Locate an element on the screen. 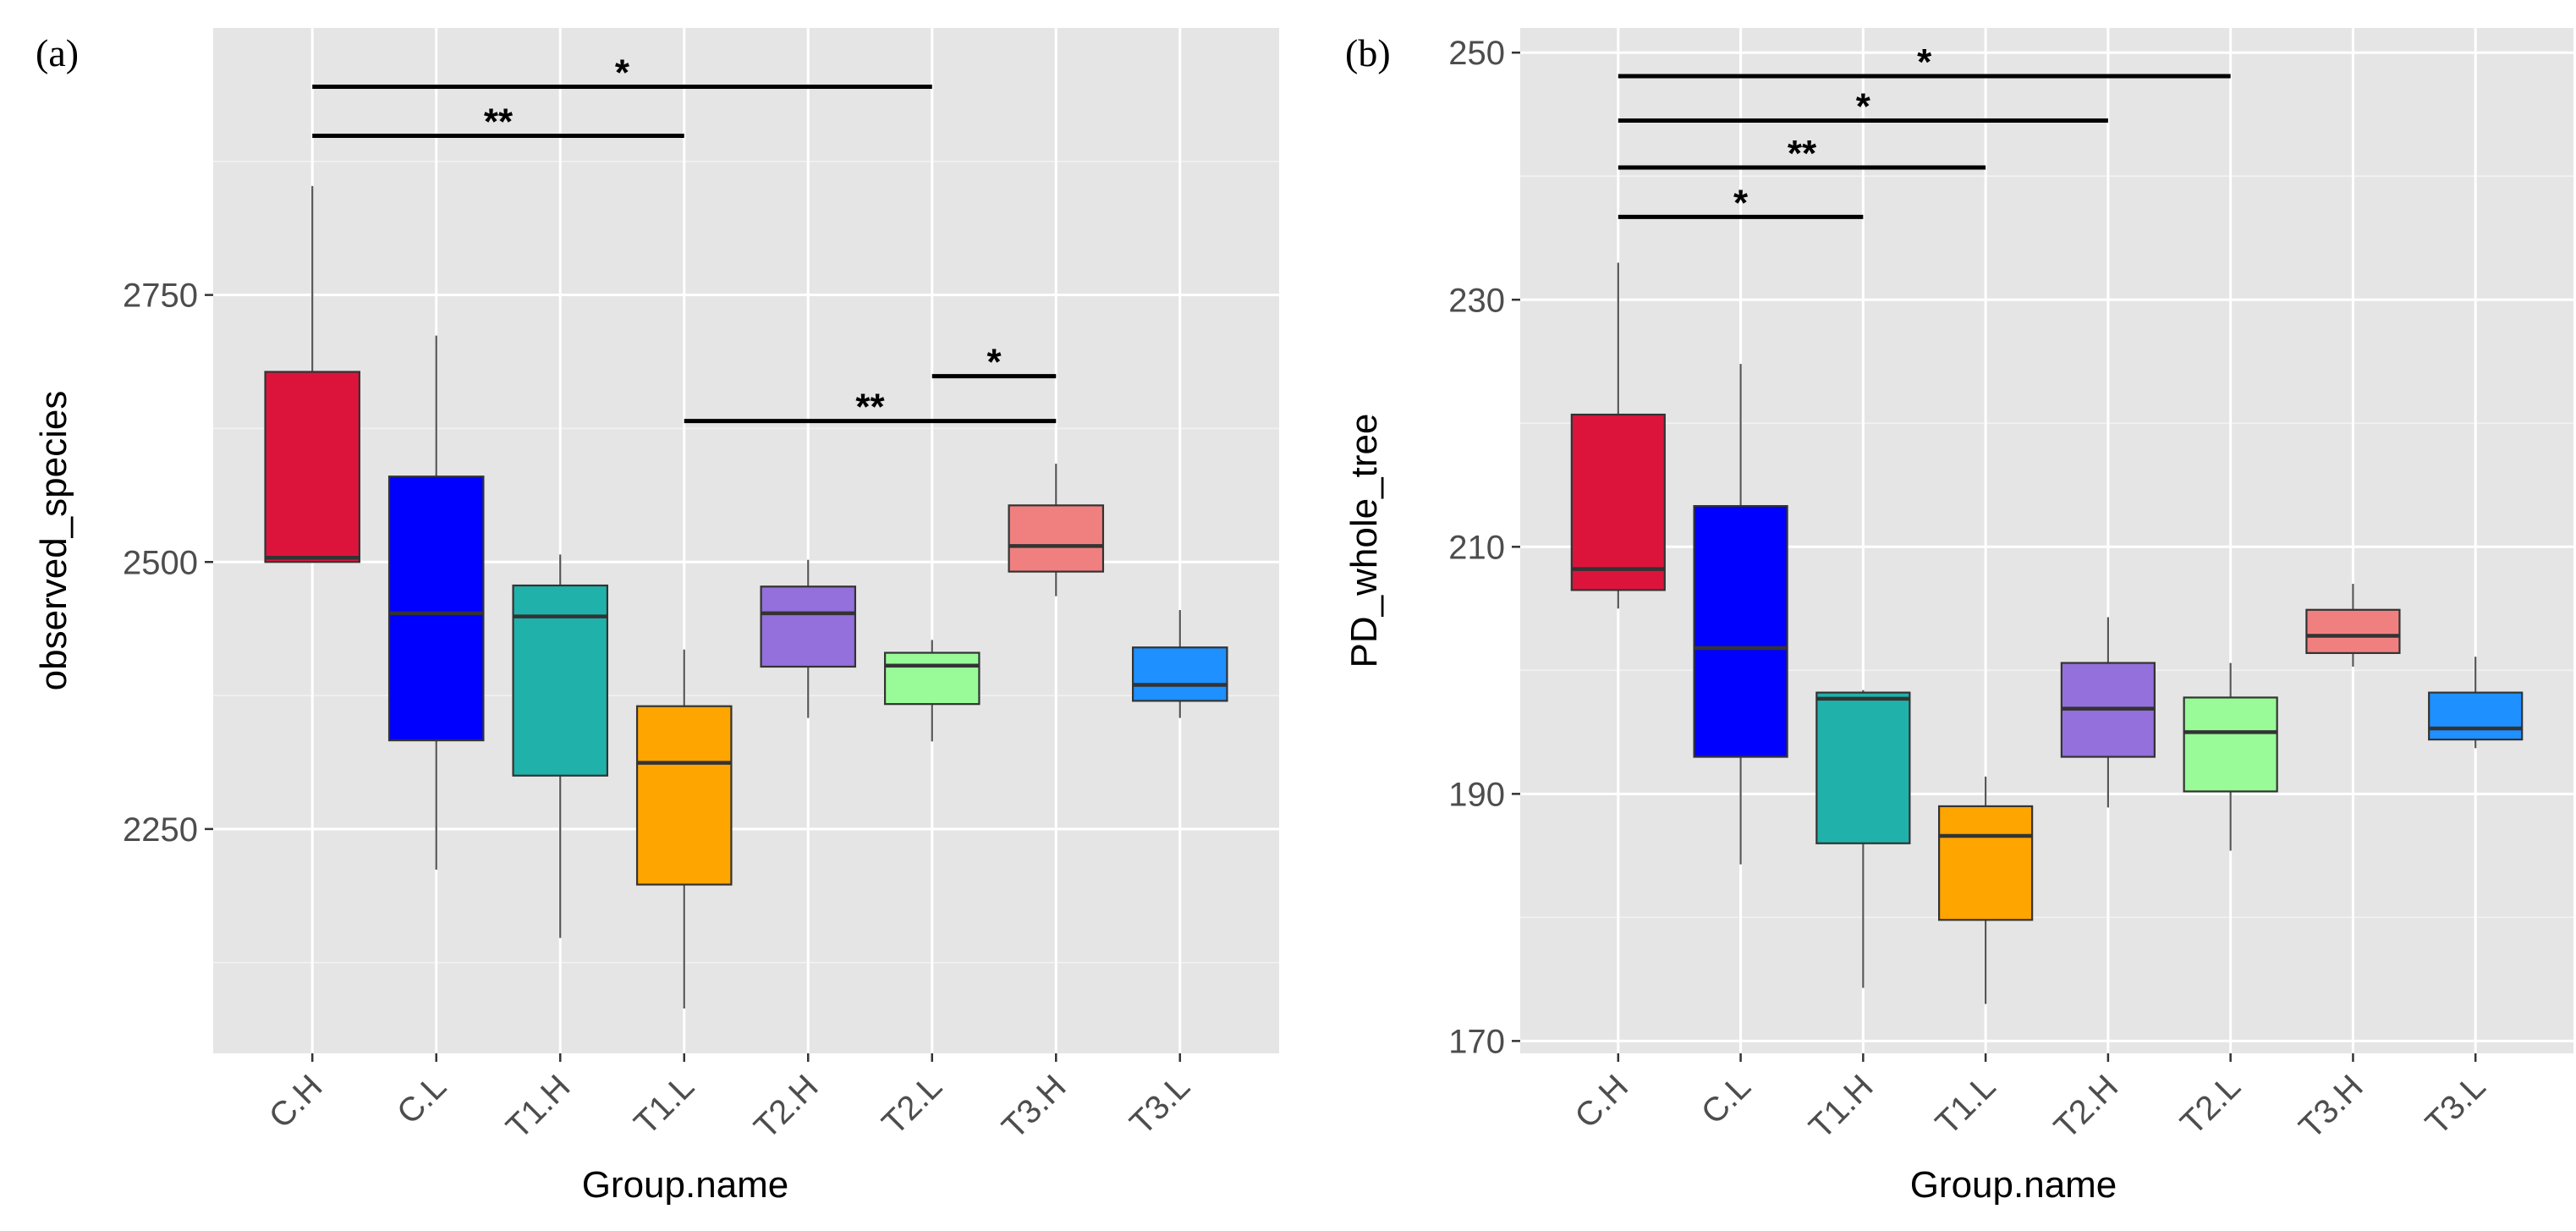 This screenshot has height=1231, width=2576. y-tick-label: 230 is located at coordinates (1476, 300).